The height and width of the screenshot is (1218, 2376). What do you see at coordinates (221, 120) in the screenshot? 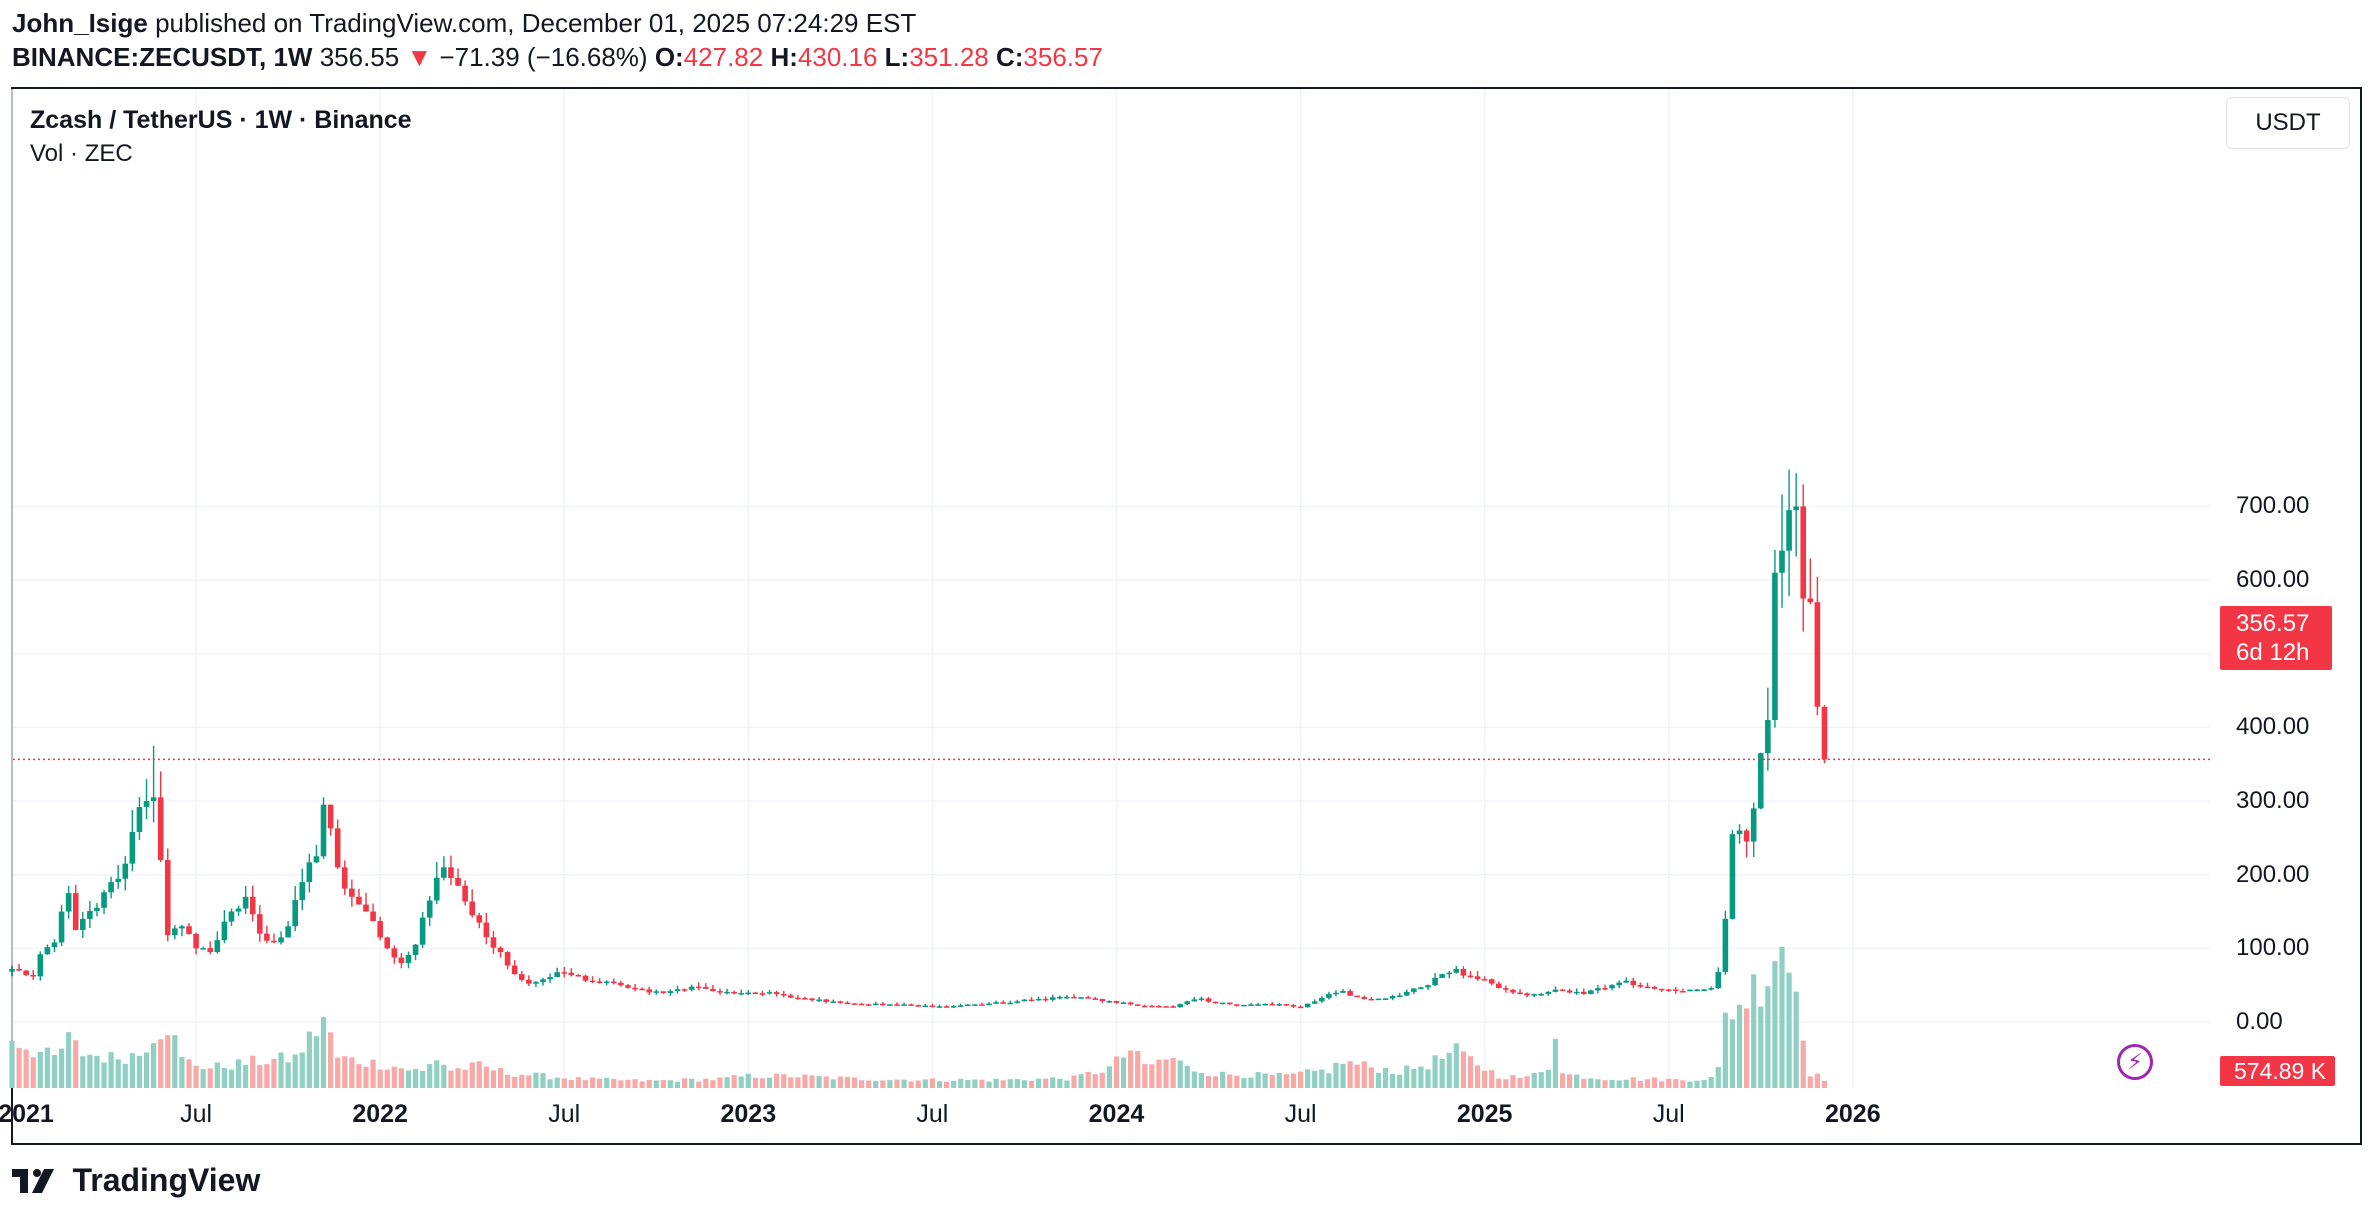
I see `chart-legend-title: Zcash / TetherUS · 1W · Binance` at bounding box center [221, 120].